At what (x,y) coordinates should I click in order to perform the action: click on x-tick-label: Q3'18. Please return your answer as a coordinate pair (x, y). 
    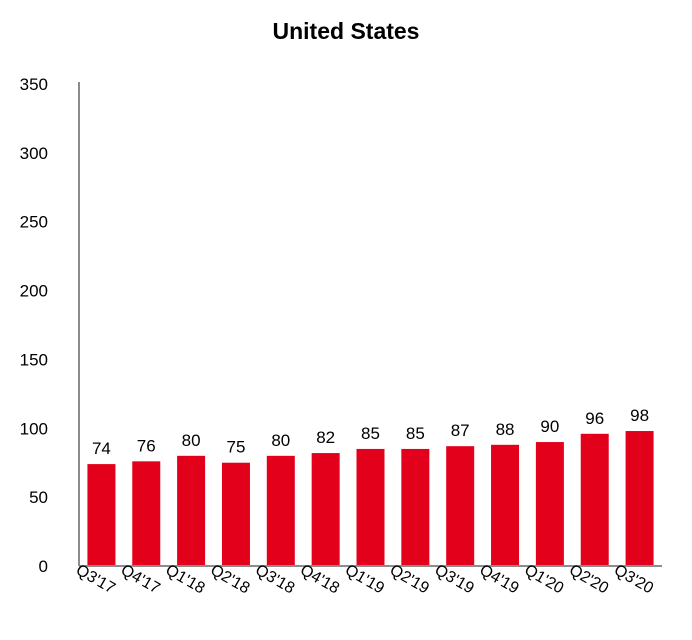
    Looking at the image, I should click on (274, 580).